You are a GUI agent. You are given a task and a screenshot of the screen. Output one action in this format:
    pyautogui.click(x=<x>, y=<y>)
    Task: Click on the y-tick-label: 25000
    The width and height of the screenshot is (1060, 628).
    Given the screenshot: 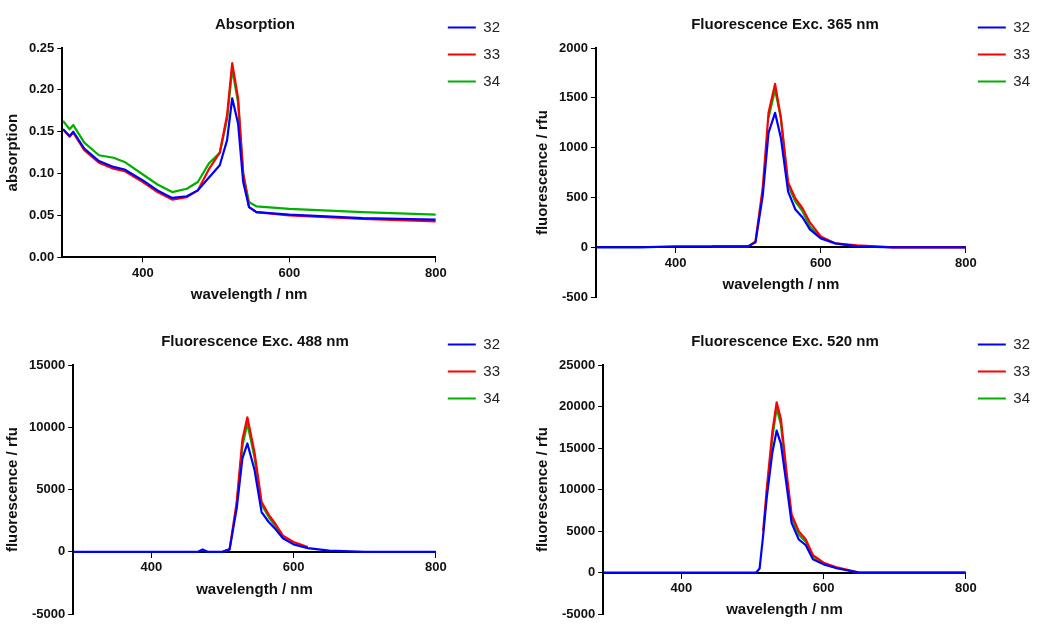 What is the action you would take?
    pyautogui.click(x=577, y=364)
    